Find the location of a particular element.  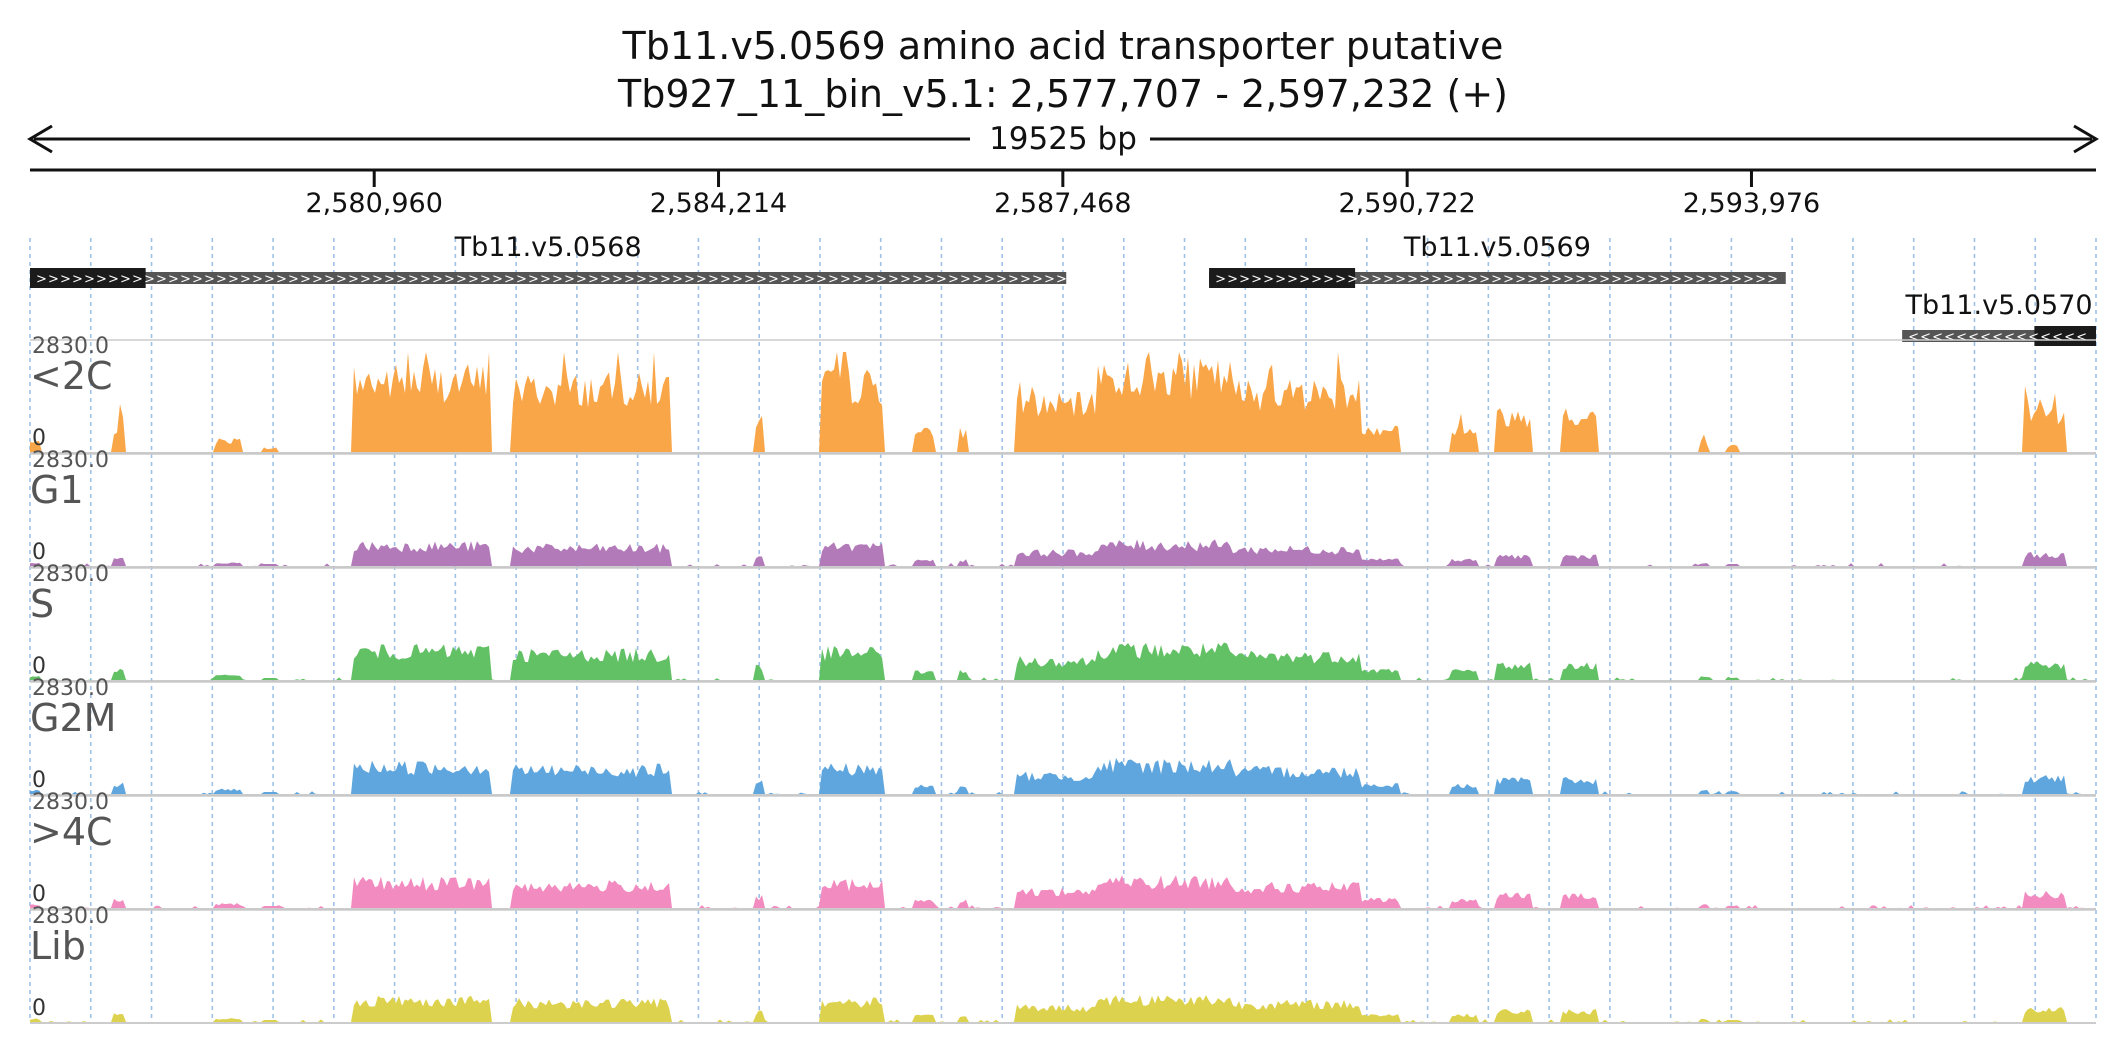

gene-label: Tb11.v5.0570 is located at coordinates (1999, 305).